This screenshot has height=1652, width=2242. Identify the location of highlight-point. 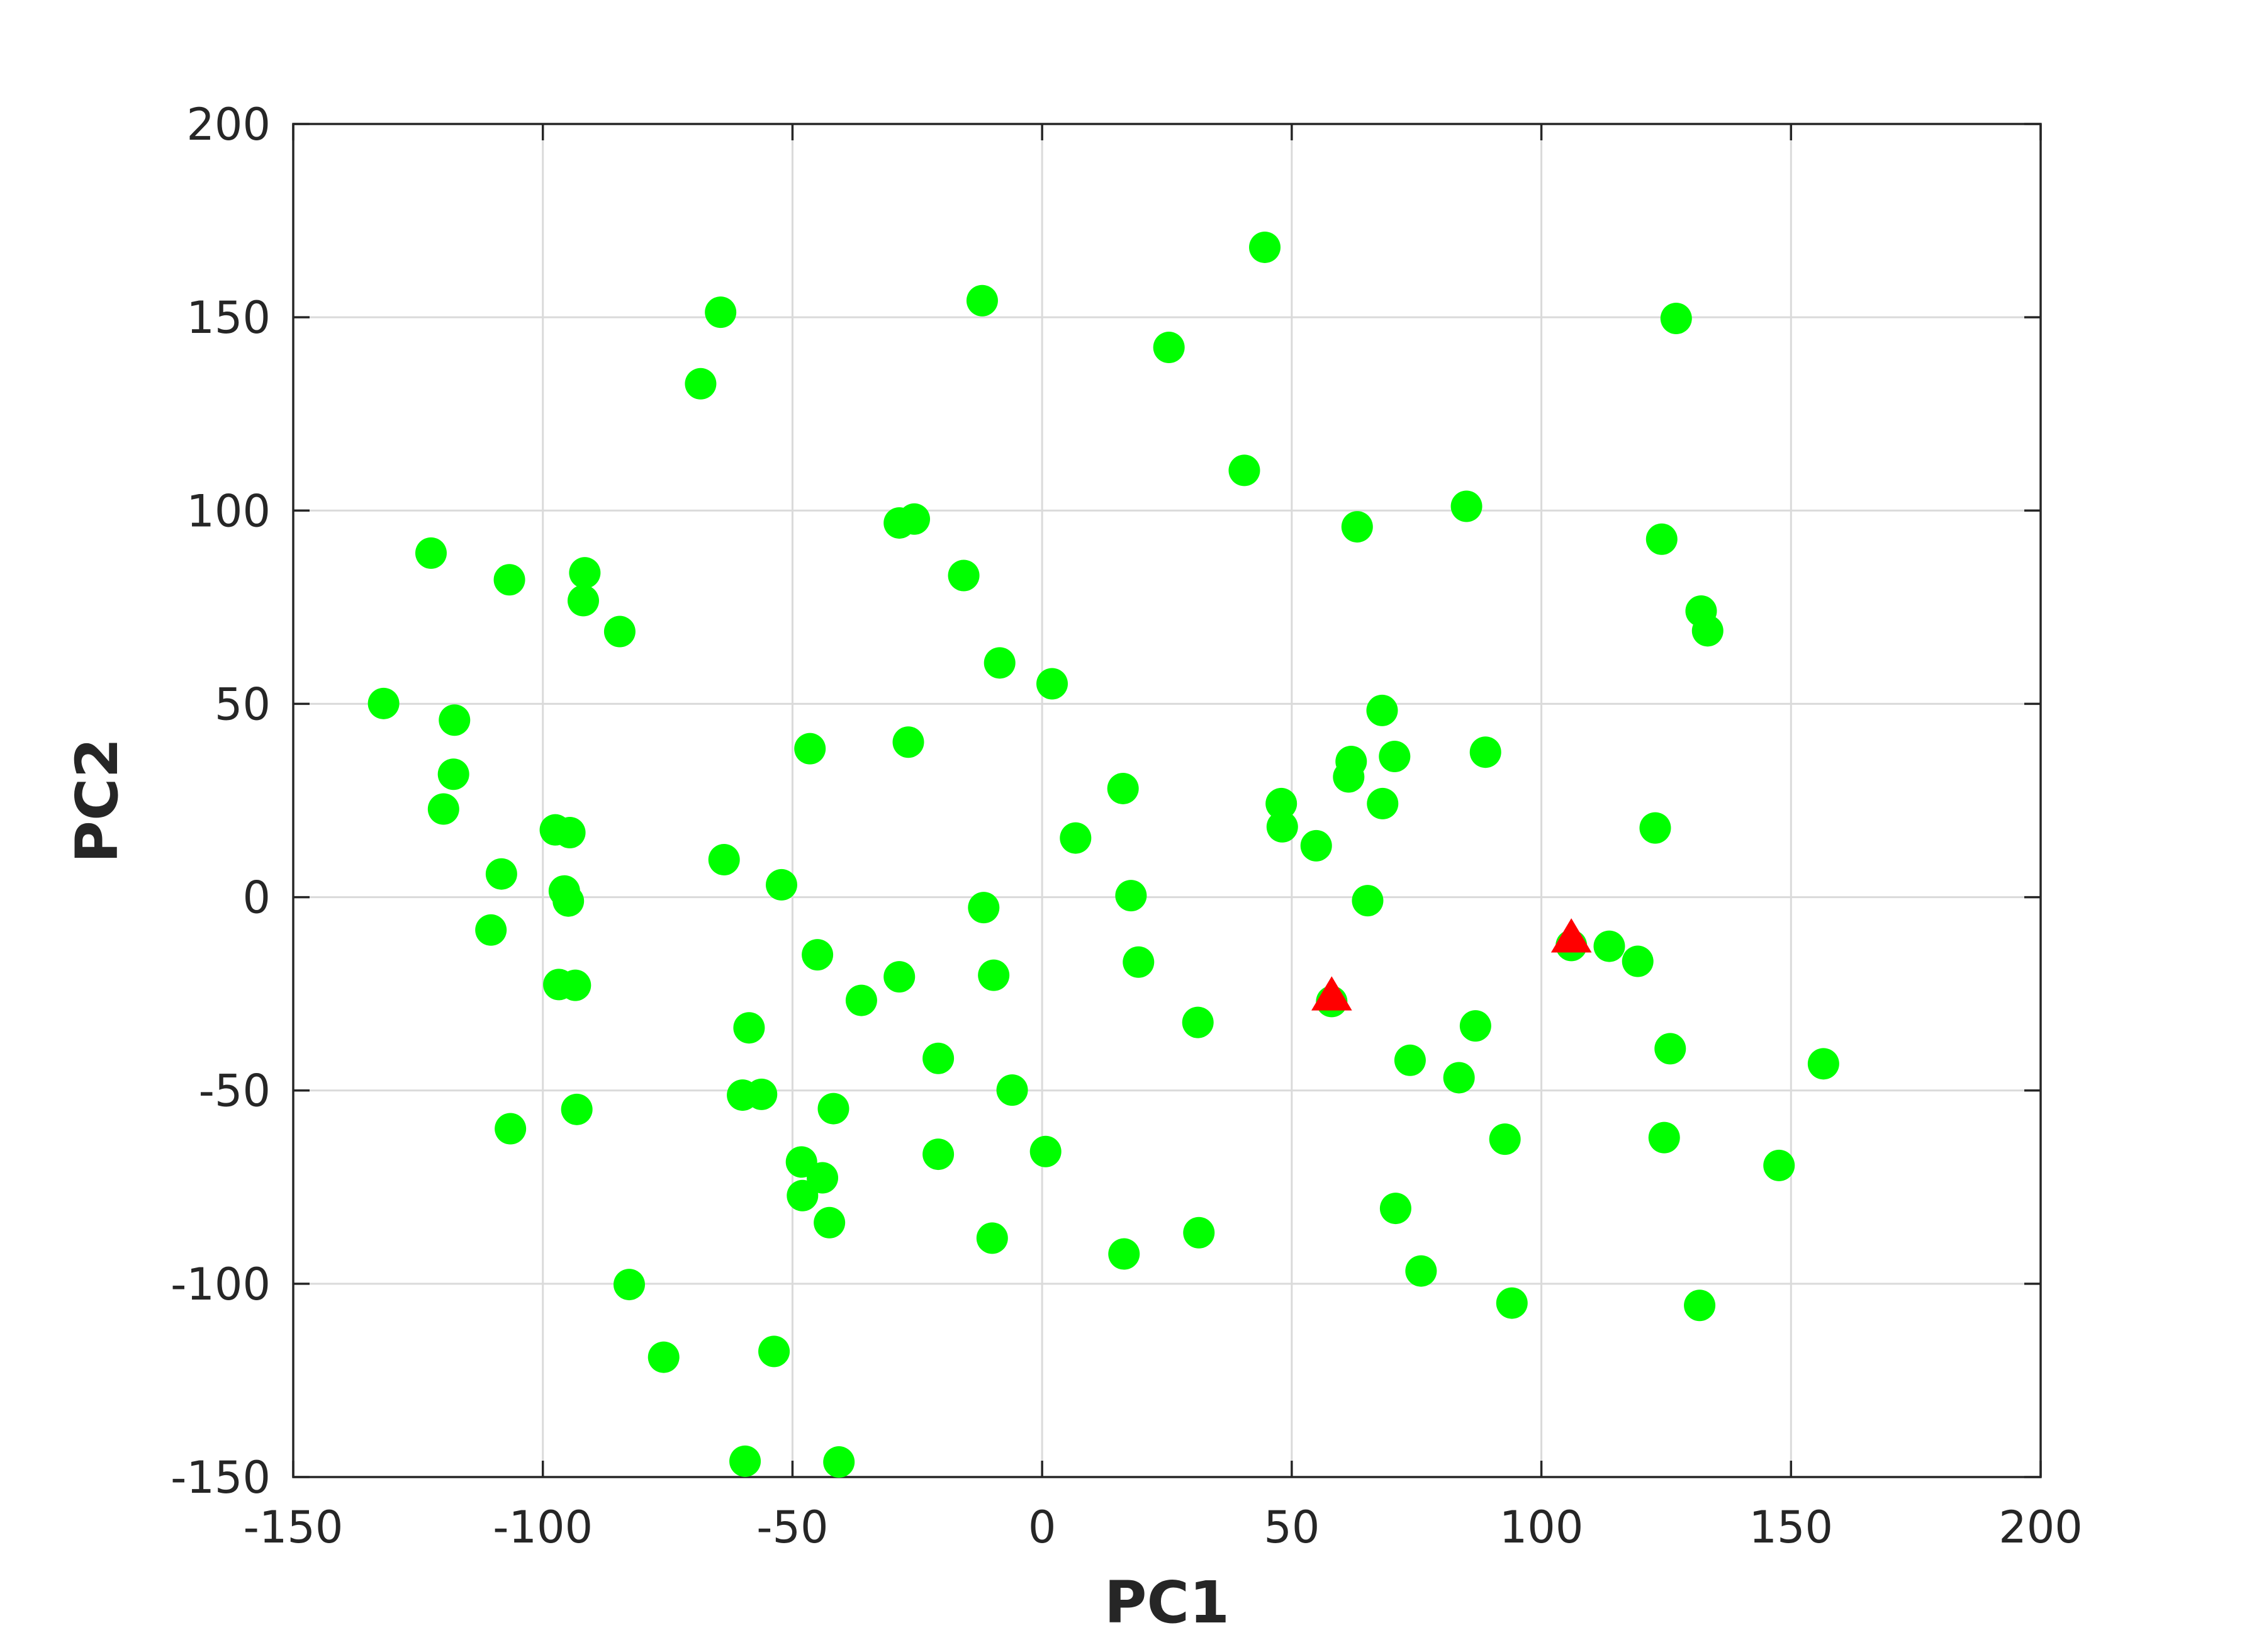
(1331, 993).